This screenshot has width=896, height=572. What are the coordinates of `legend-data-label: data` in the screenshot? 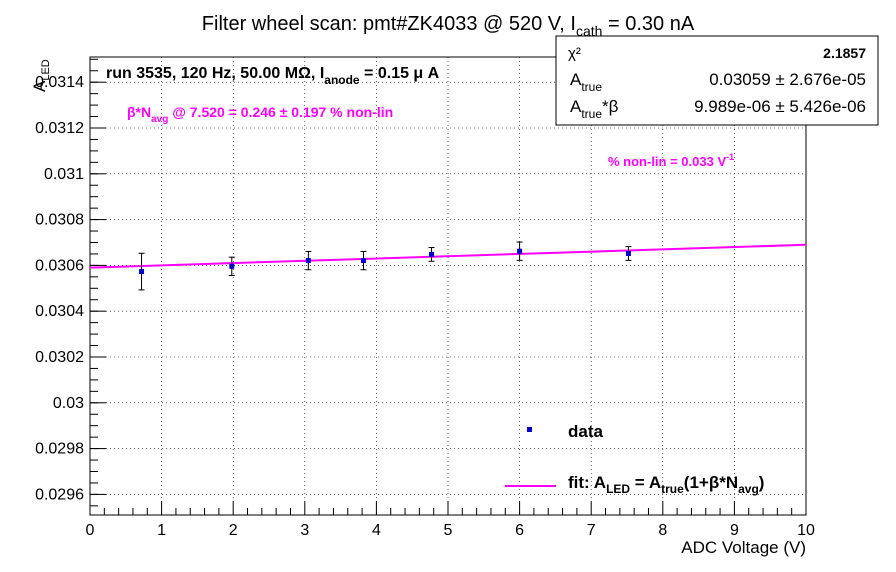 It's located at (586, 431).